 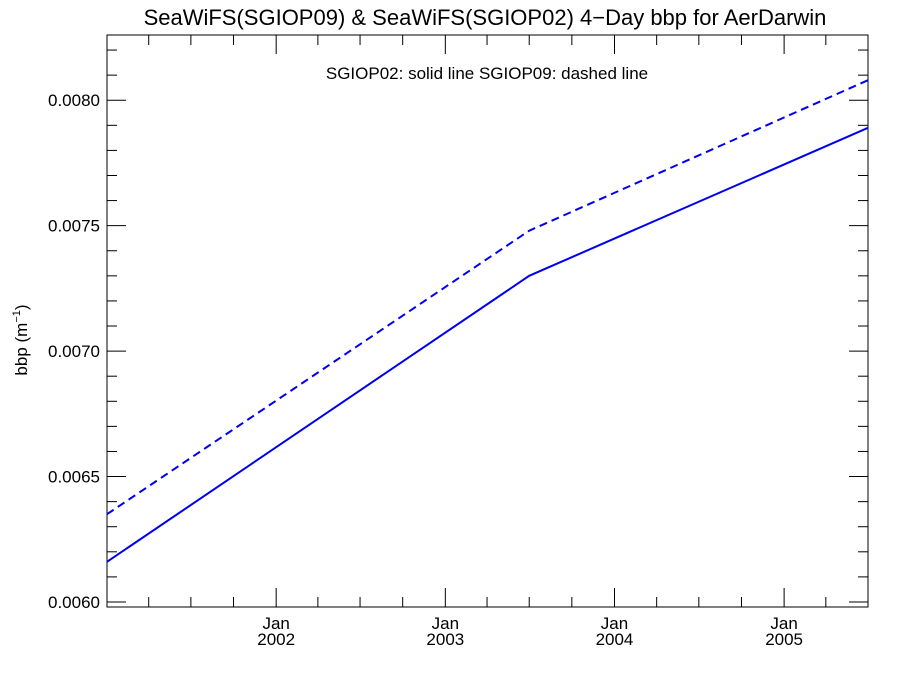 I want to click on series-annotation: SGIOP02: solid line SGIOP09: dashed line, so click(x=487, y=73).